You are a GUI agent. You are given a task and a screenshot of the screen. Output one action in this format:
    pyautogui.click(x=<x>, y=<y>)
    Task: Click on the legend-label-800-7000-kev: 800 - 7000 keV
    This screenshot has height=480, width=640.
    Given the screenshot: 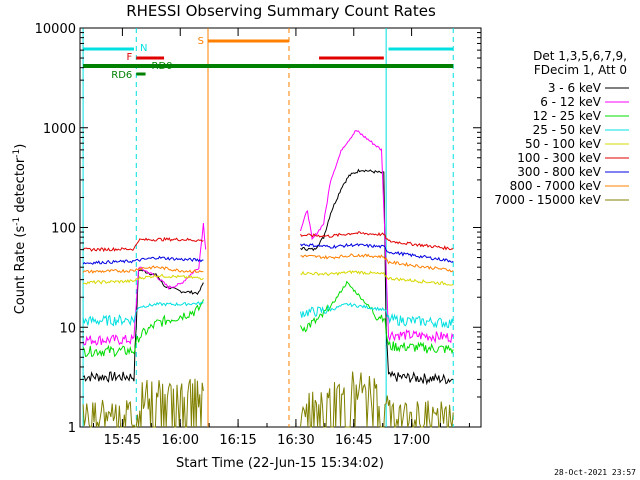 What is the action you would take?
    pyautogui.click(x=556, y=186)
    